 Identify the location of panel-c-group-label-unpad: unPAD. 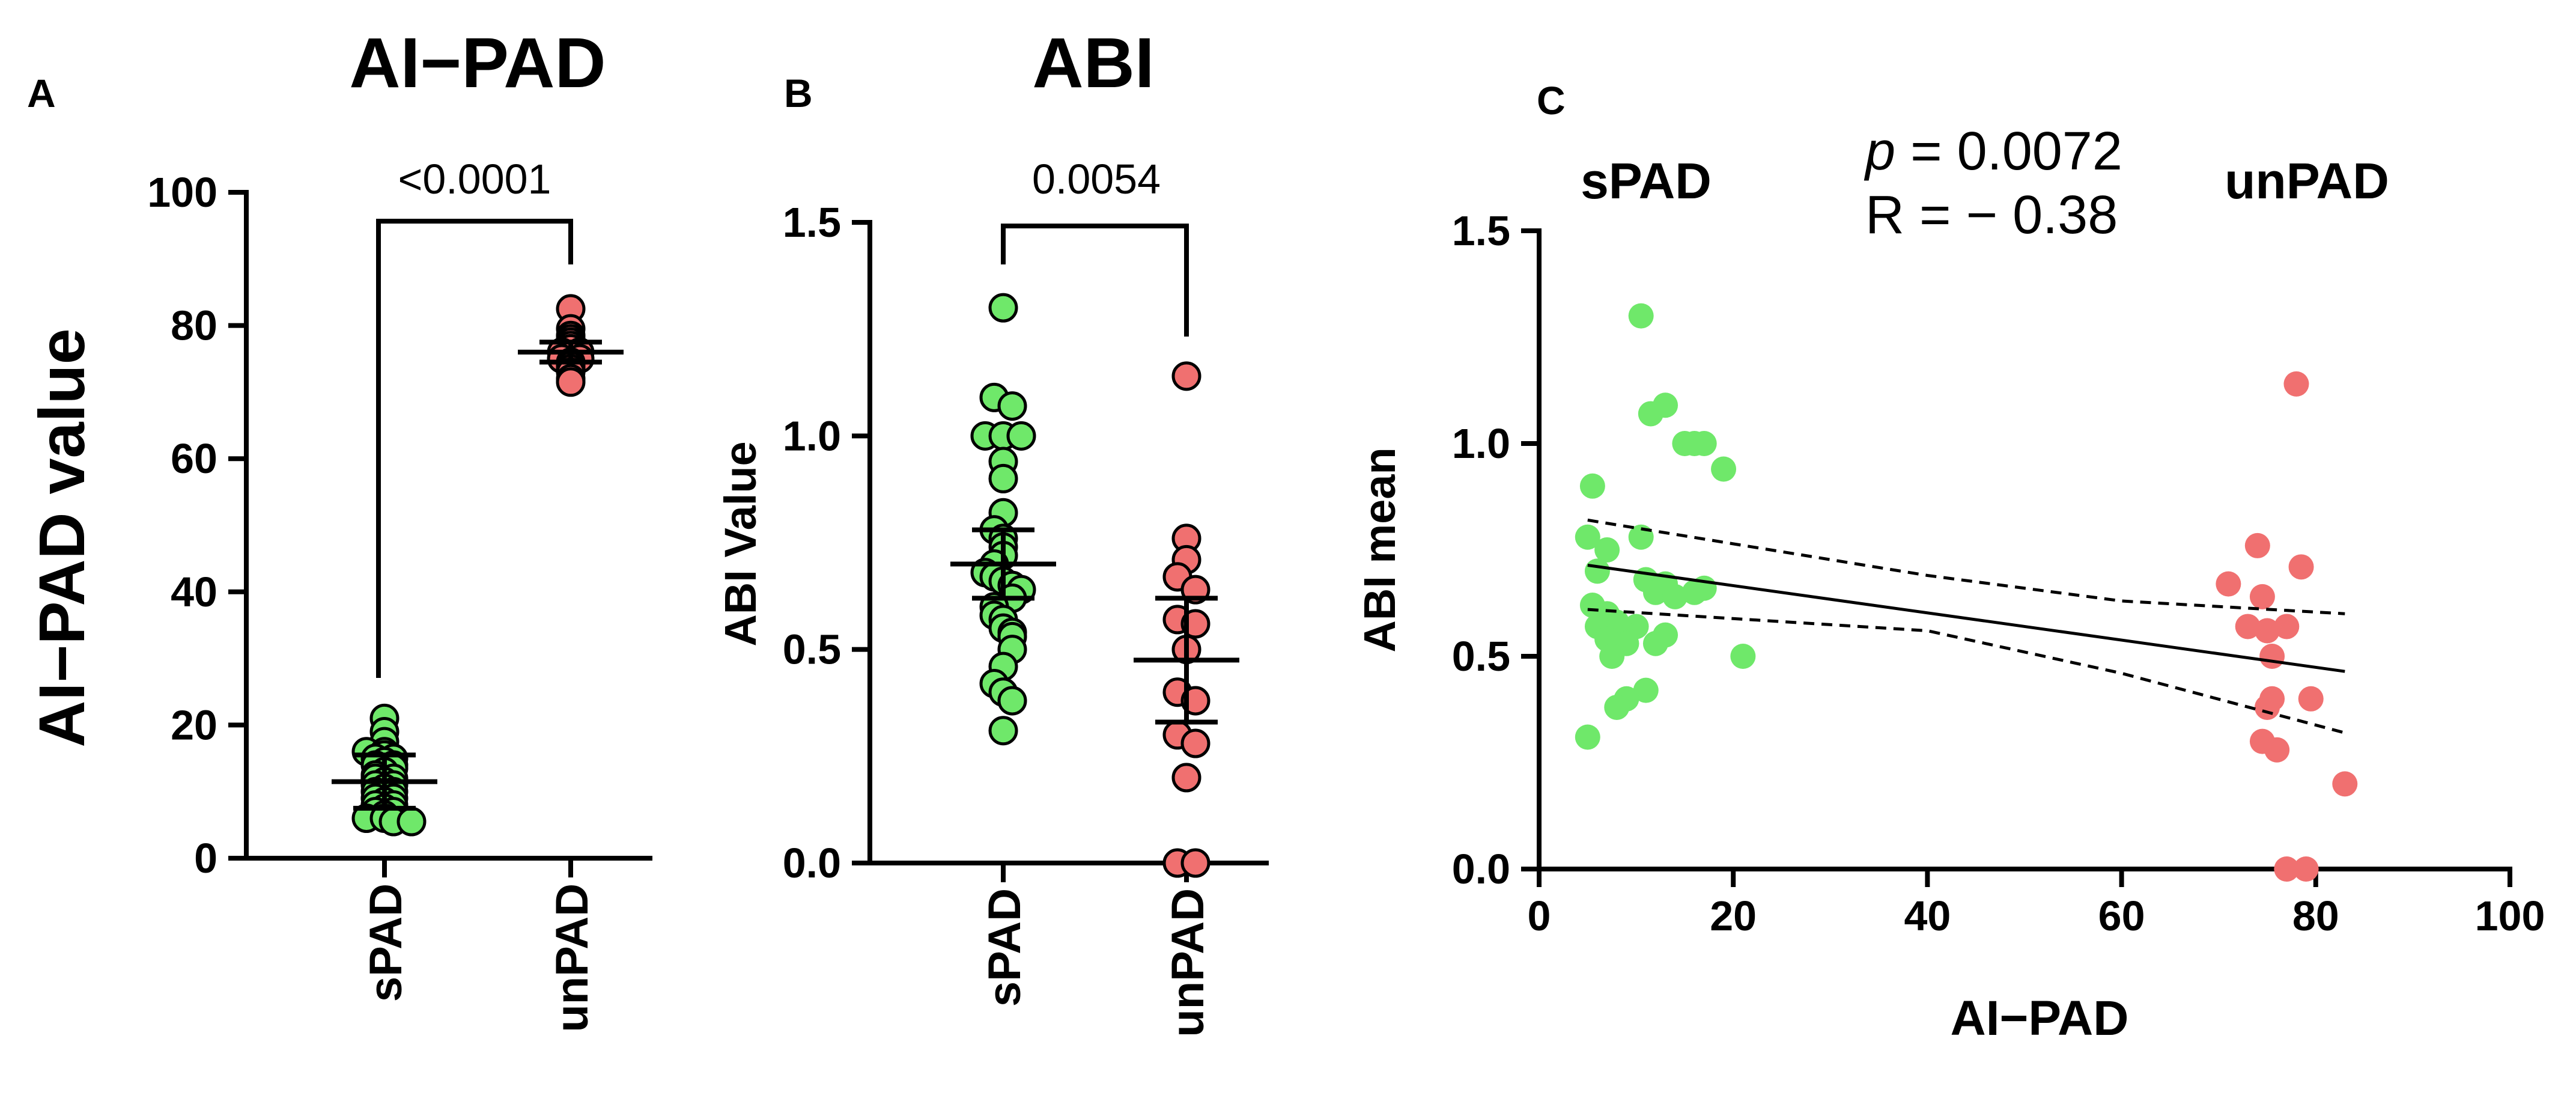
(2307, 181).